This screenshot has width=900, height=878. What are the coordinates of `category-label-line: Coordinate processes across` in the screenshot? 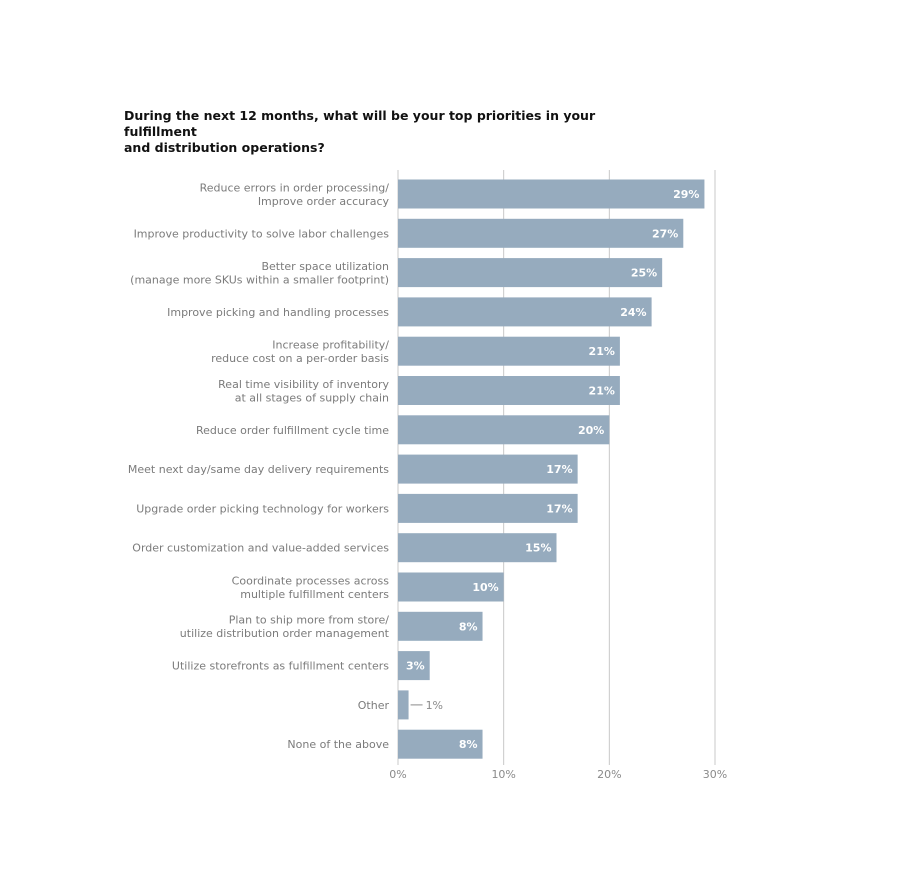 It's located at (311, 580).